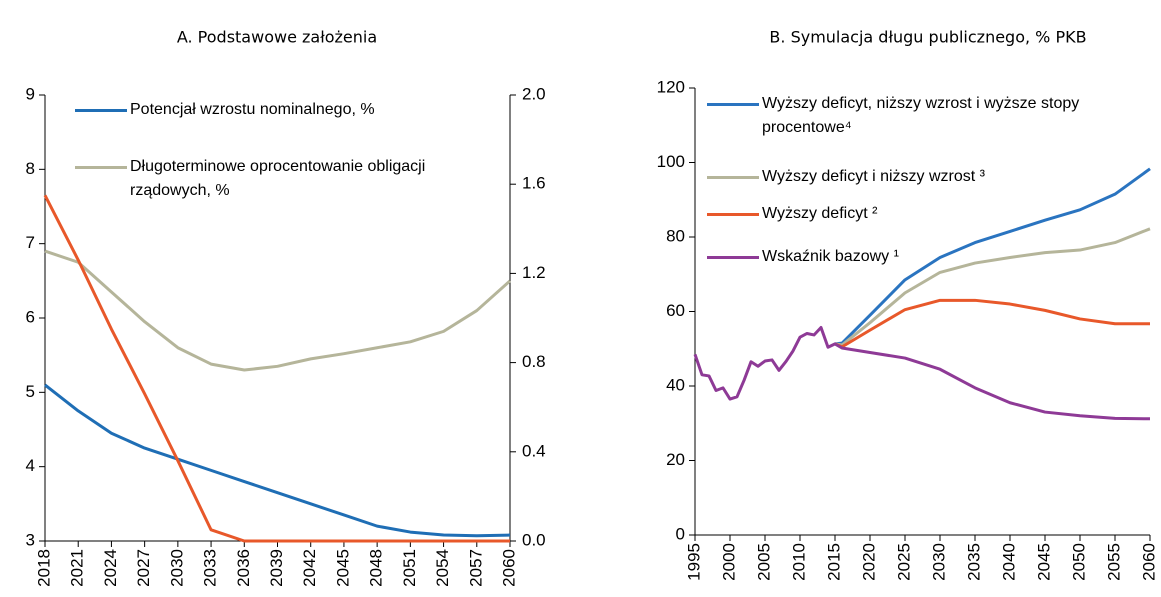  I want to click on y-tick-label: 8, so click(30, 168).